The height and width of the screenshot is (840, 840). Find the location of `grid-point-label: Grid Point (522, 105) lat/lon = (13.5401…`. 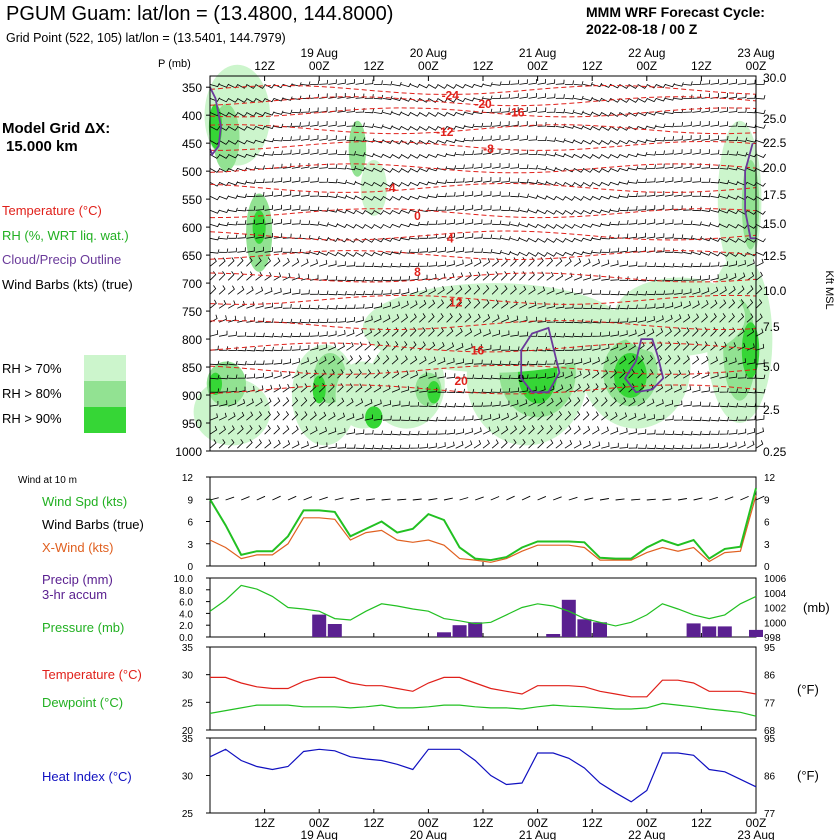

grid-point-label: Grid Point (522, 105) lat/lon = (13.5401… is located at coordinates (146, 38).